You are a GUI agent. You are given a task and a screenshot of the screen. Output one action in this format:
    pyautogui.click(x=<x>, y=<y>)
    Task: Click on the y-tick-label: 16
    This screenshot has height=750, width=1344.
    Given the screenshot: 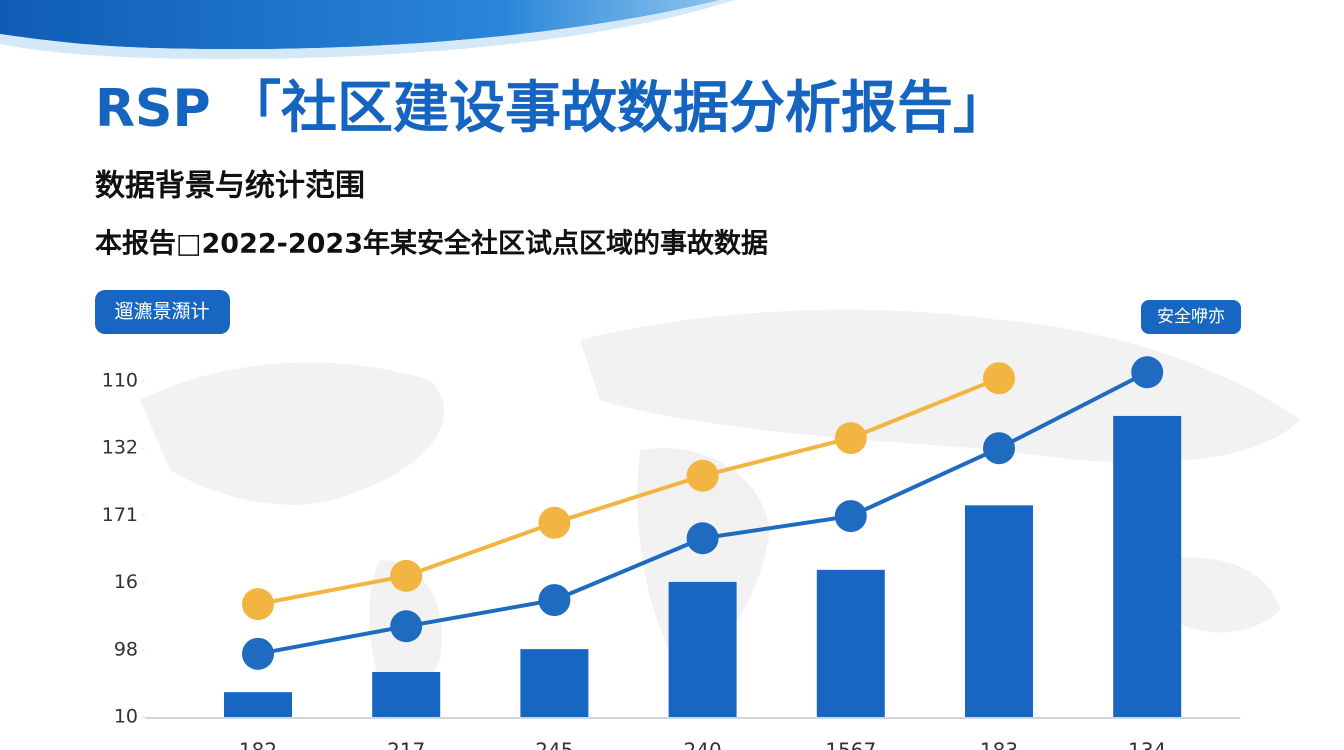 What is the action you would take?
    pyautogui.click(x=126, y=582)
    